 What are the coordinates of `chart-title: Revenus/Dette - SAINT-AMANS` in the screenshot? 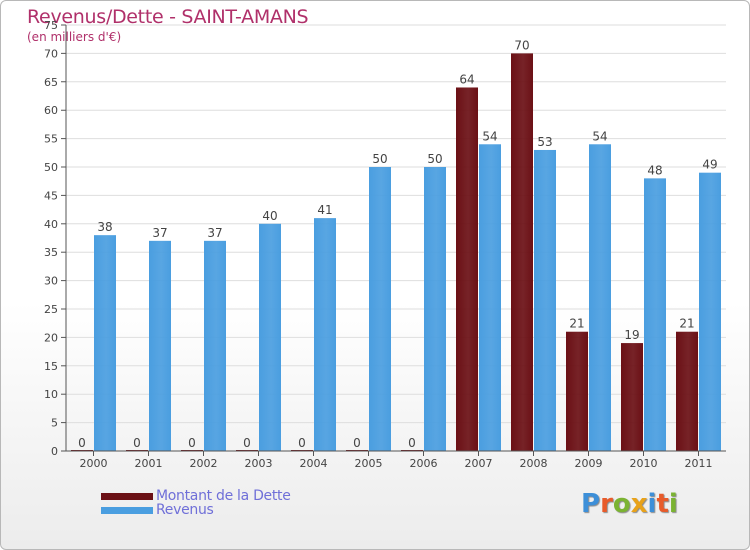 It's located at (168, 17).